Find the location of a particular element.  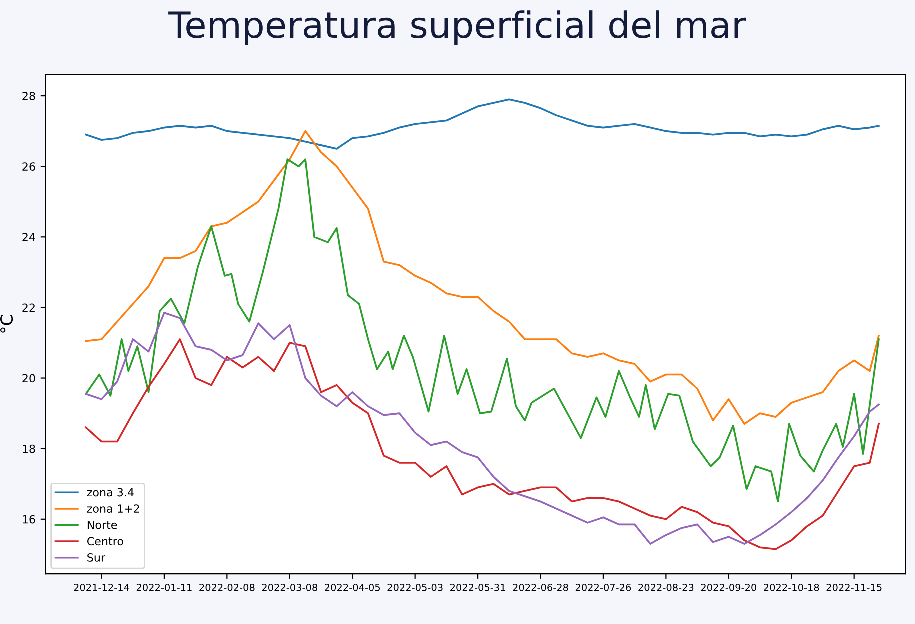

x-tick-label: 2022-02-08 is located at coordinates (227, 588).